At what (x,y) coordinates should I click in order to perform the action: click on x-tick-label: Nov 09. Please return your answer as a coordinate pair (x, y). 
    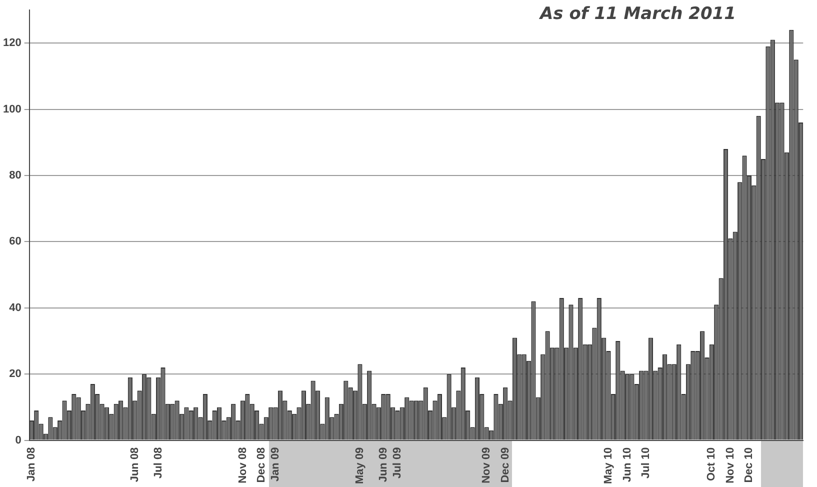
    Looking at the image, I should click on (486, 465).